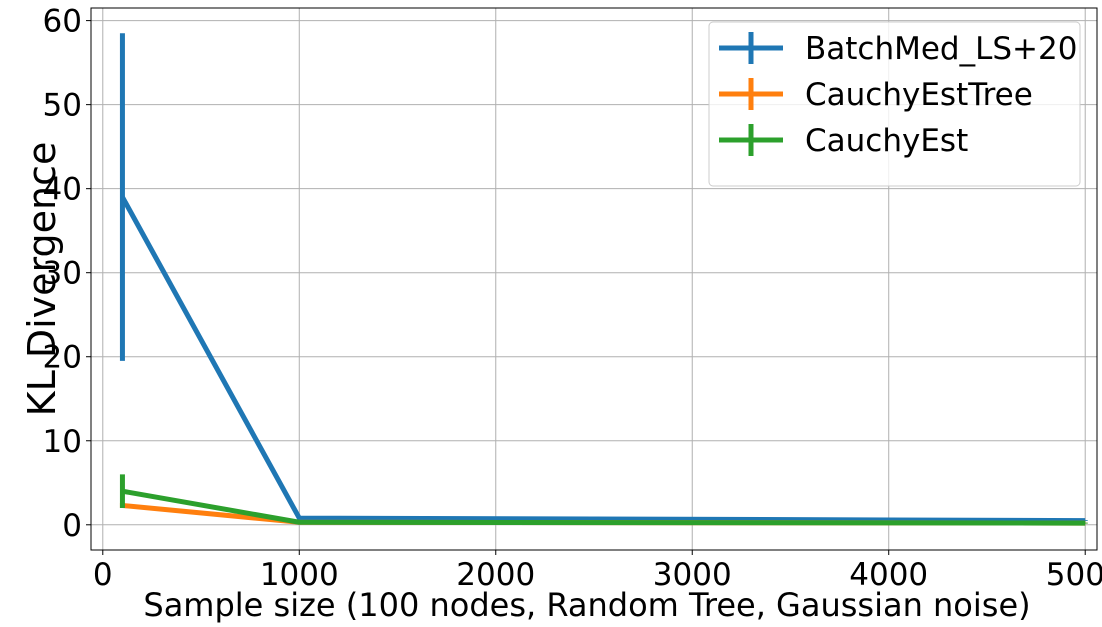  I want to click on y-tick-label: 60, so click(62, 22).